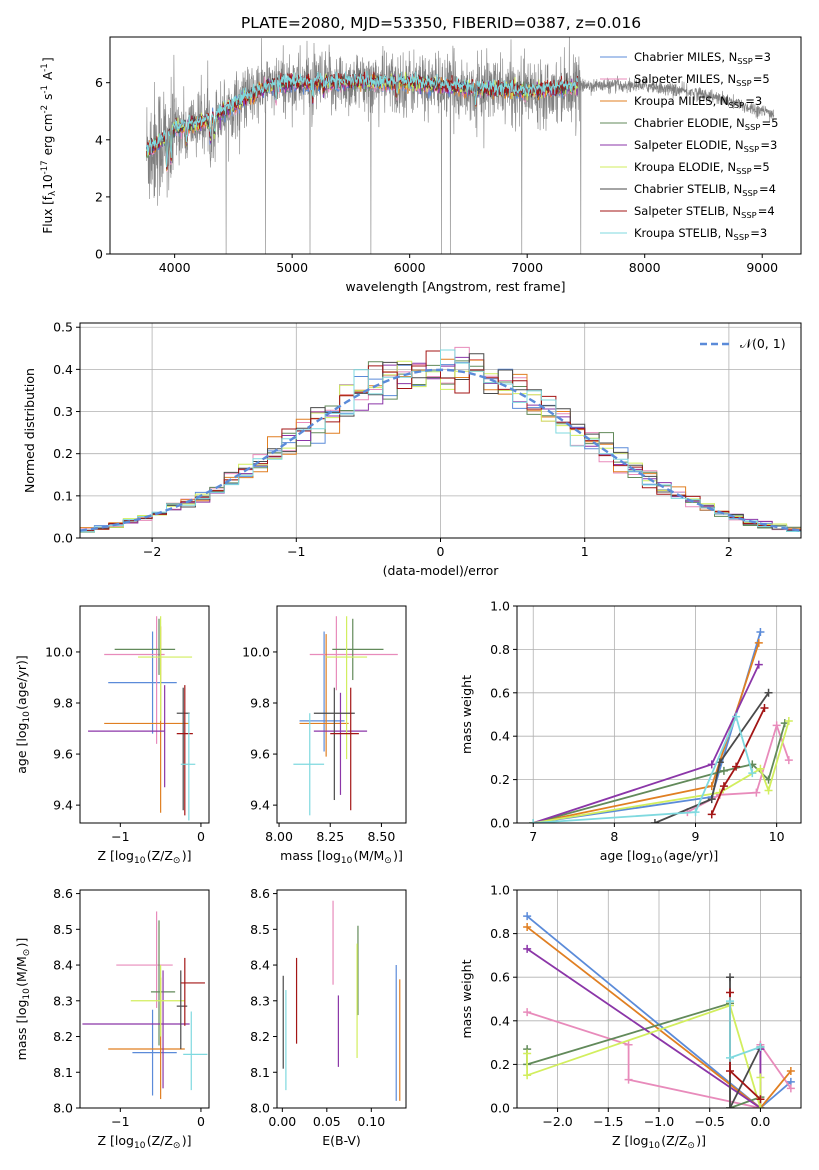 This screenshot has height=1170, width=819. What do you see at coordinates (371, 1121) in the screenshot?
I see `x-tick-label: 0.10` at bounding box center [371, 1121].